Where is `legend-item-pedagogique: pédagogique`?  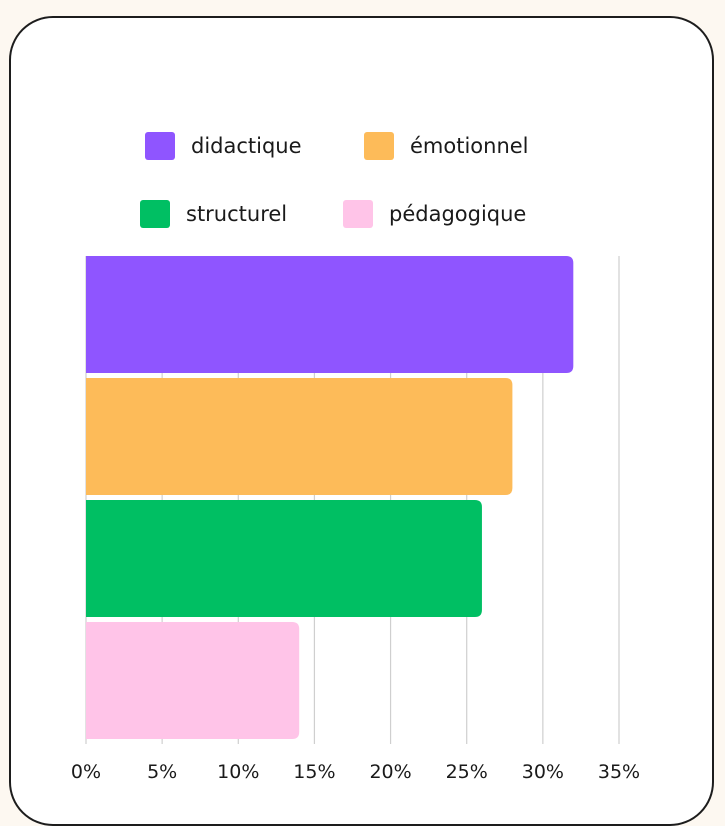 legend-item-pedagogique: pédagogique is located at coordinates (434, 214).